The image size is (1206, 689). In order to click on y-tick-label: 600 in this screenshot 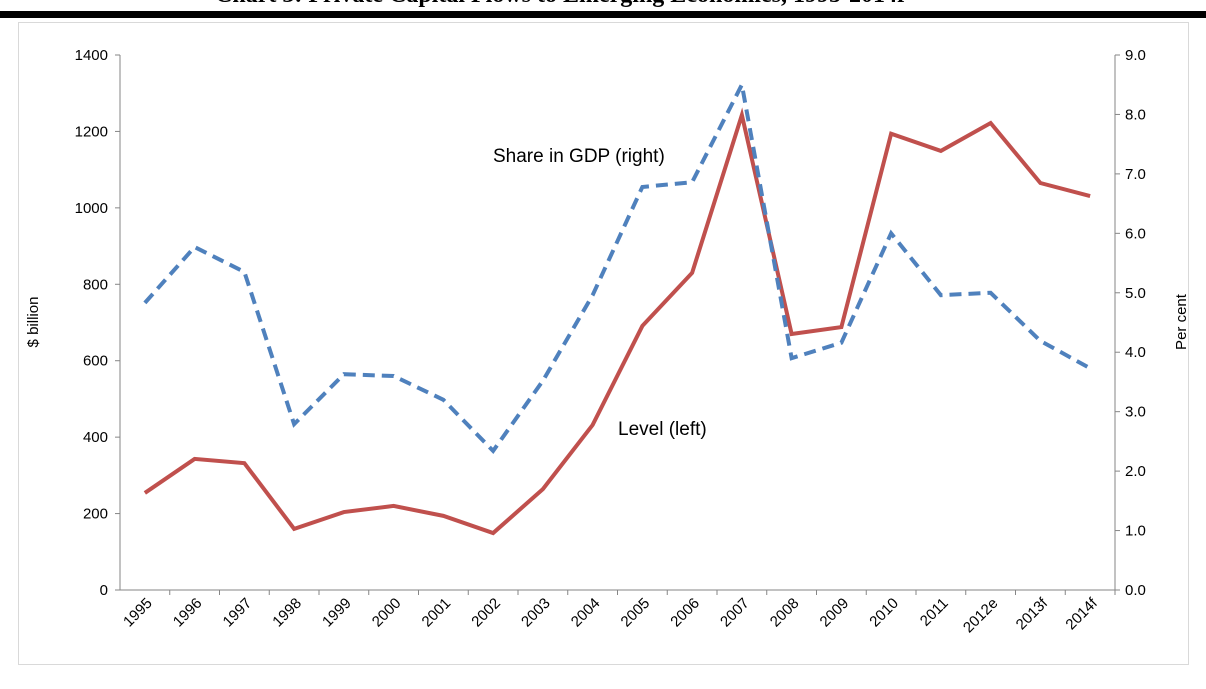, I will do `click(95, 361)`.